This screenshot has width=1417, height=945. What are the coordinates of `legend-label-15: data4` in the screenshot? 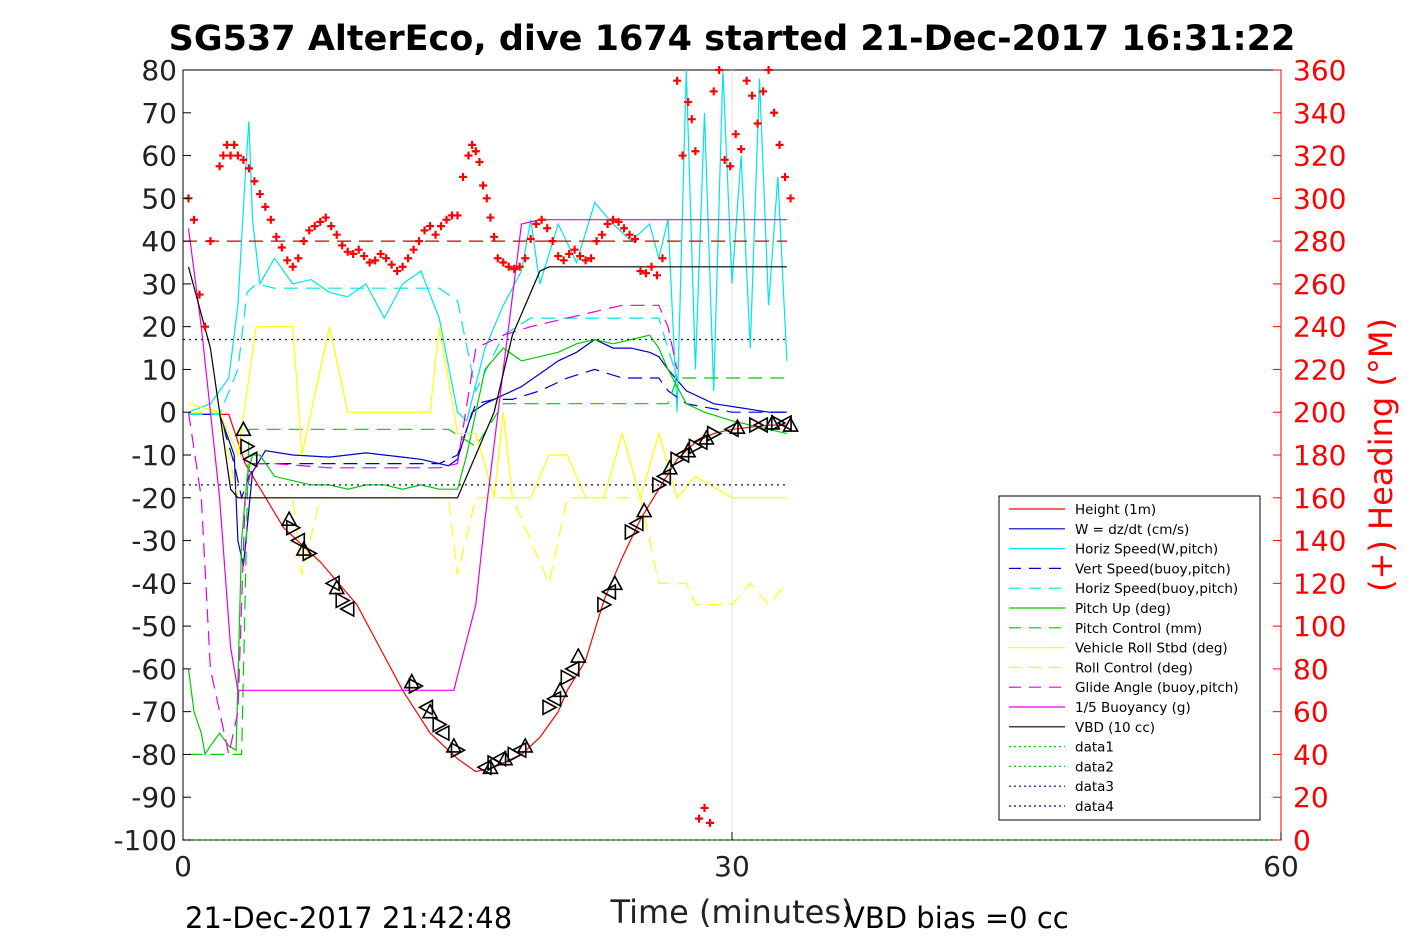 It's located at (1094, 807).